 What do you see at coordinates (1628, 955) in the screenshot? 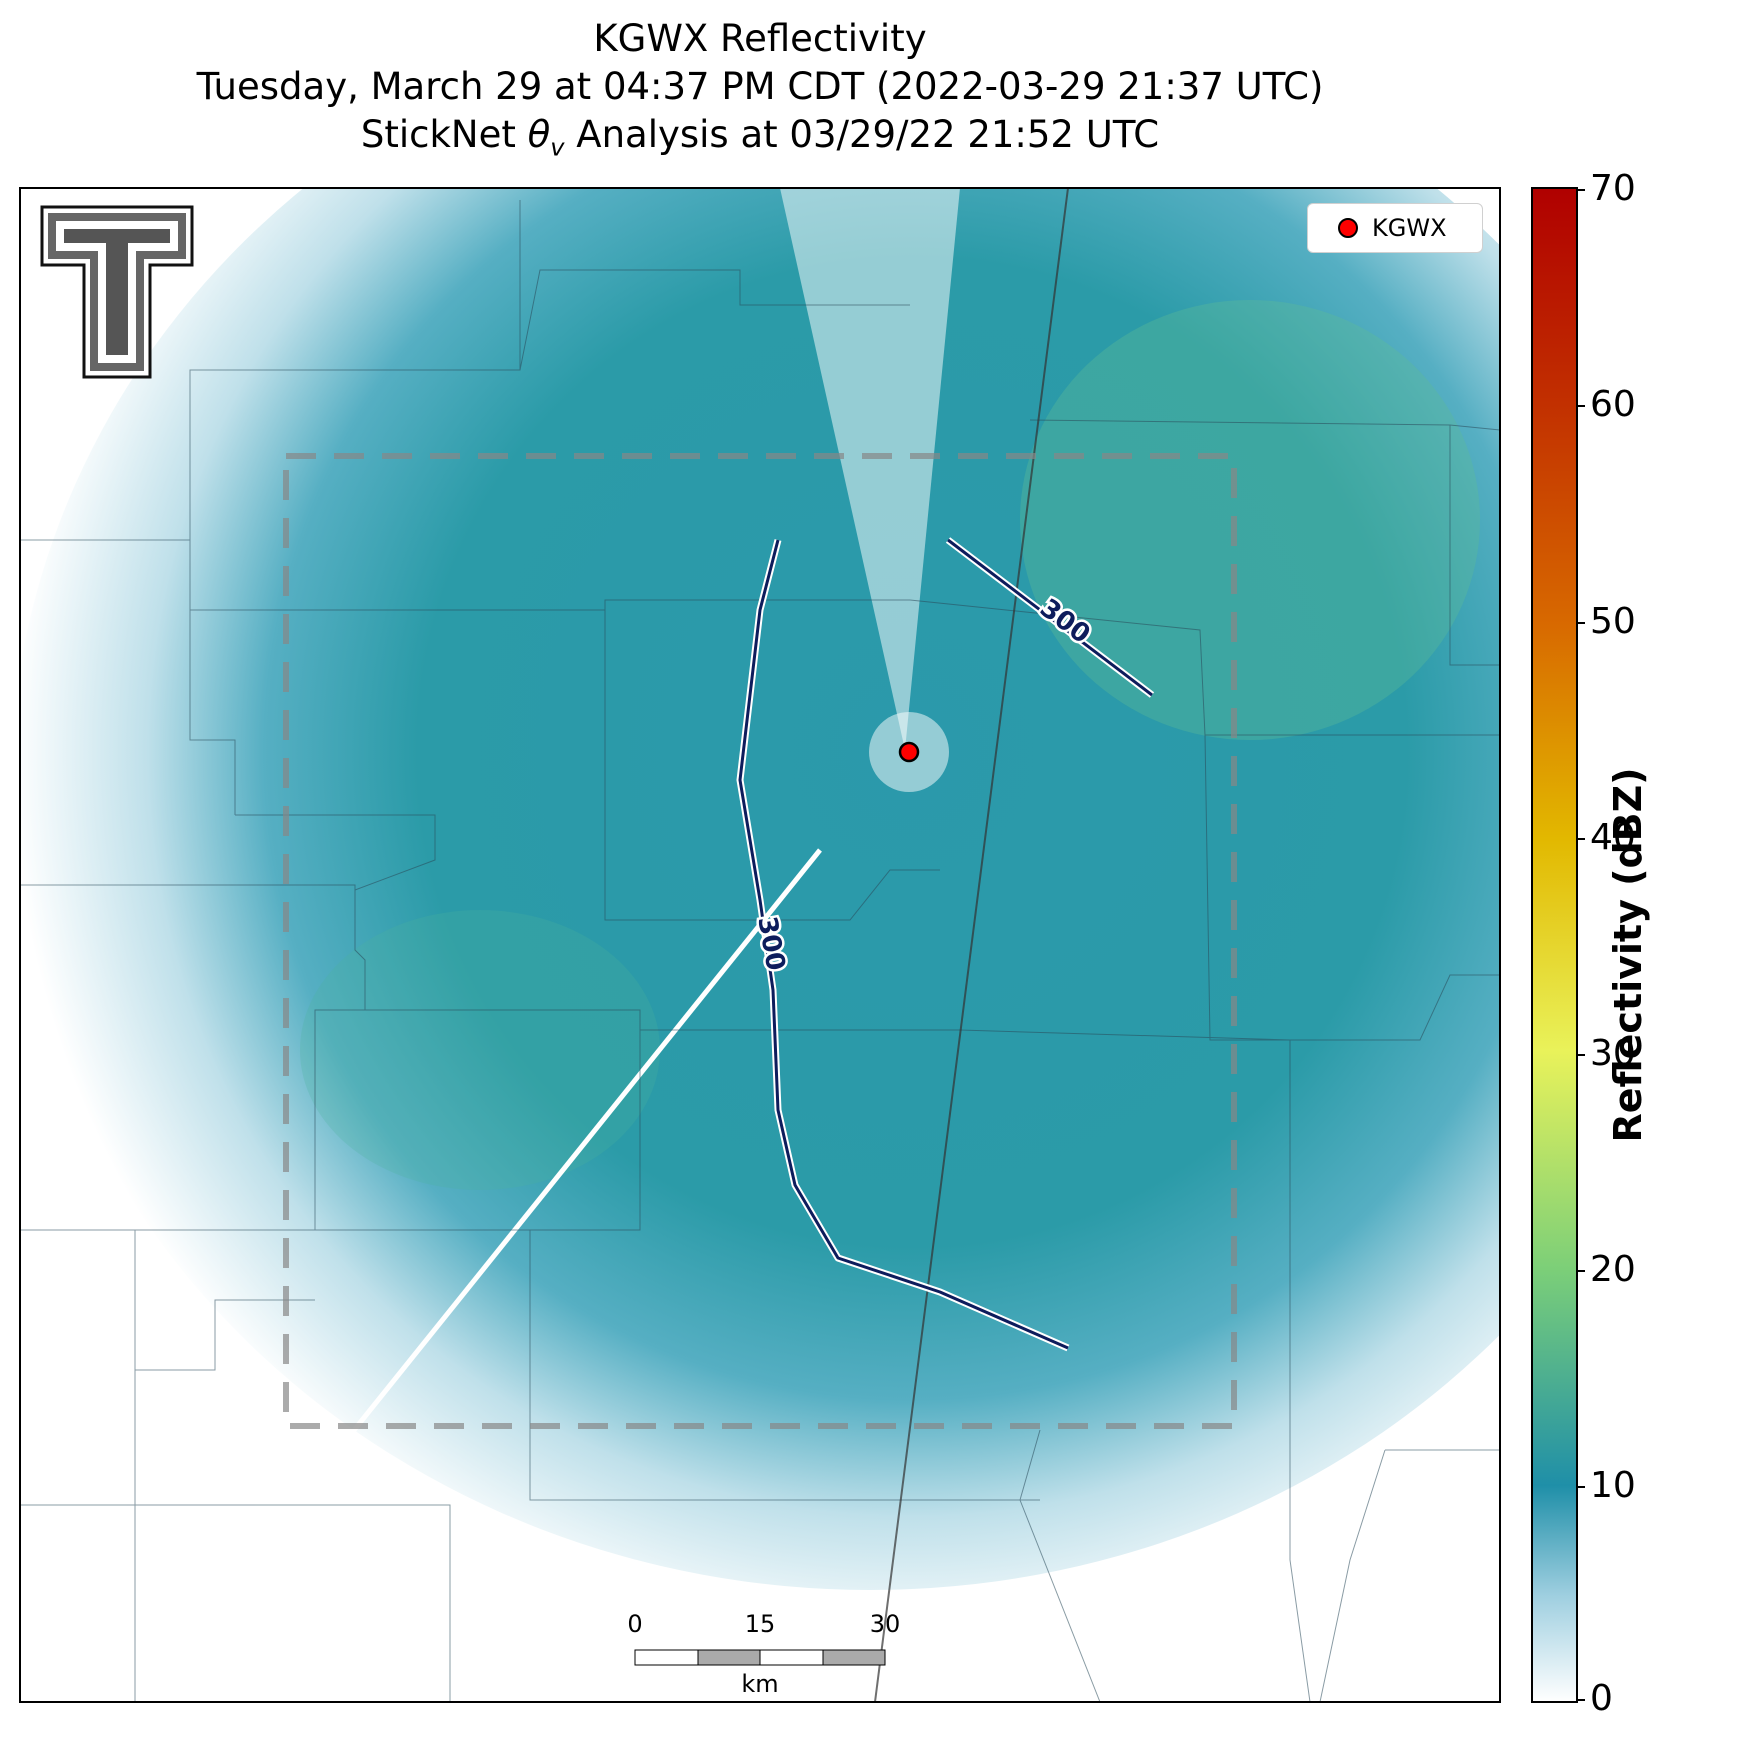
I see `colorbar-label: Reflectivity (dBZ)` at bounding box center [1628, 955].